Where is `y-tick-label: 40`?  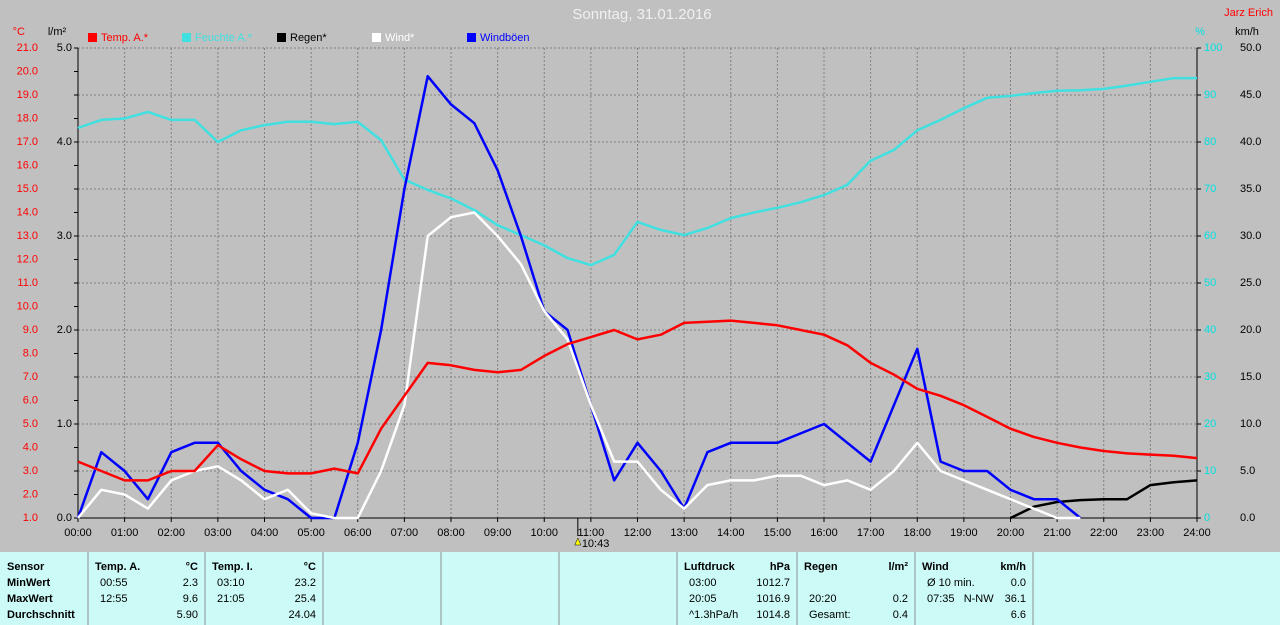
y-tick-label: 40 is located at coordinates (1210, 330).